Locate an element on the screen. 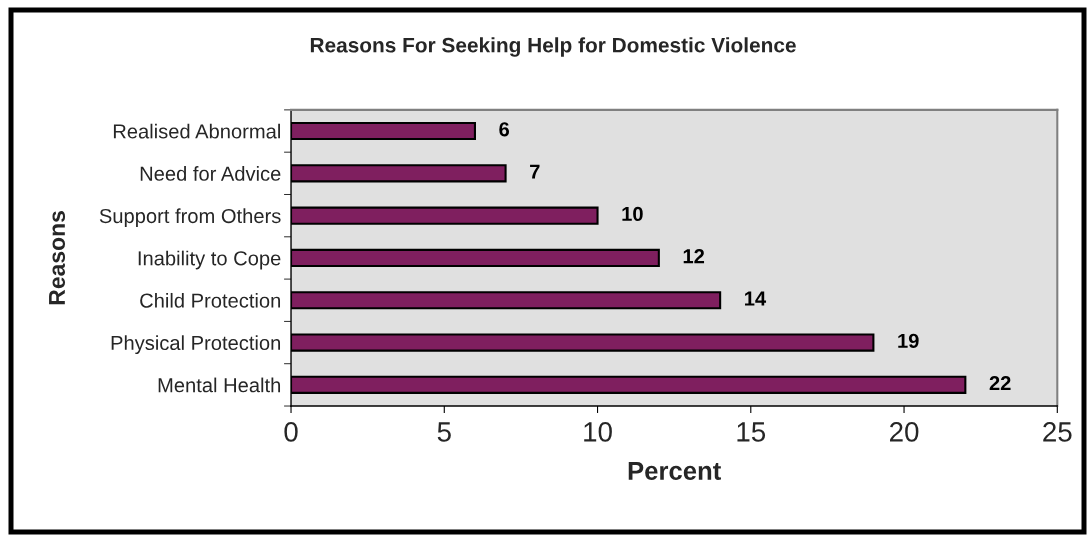 The image size is (1090, 536). data-label: 19 is located at coordinates (908, 340).